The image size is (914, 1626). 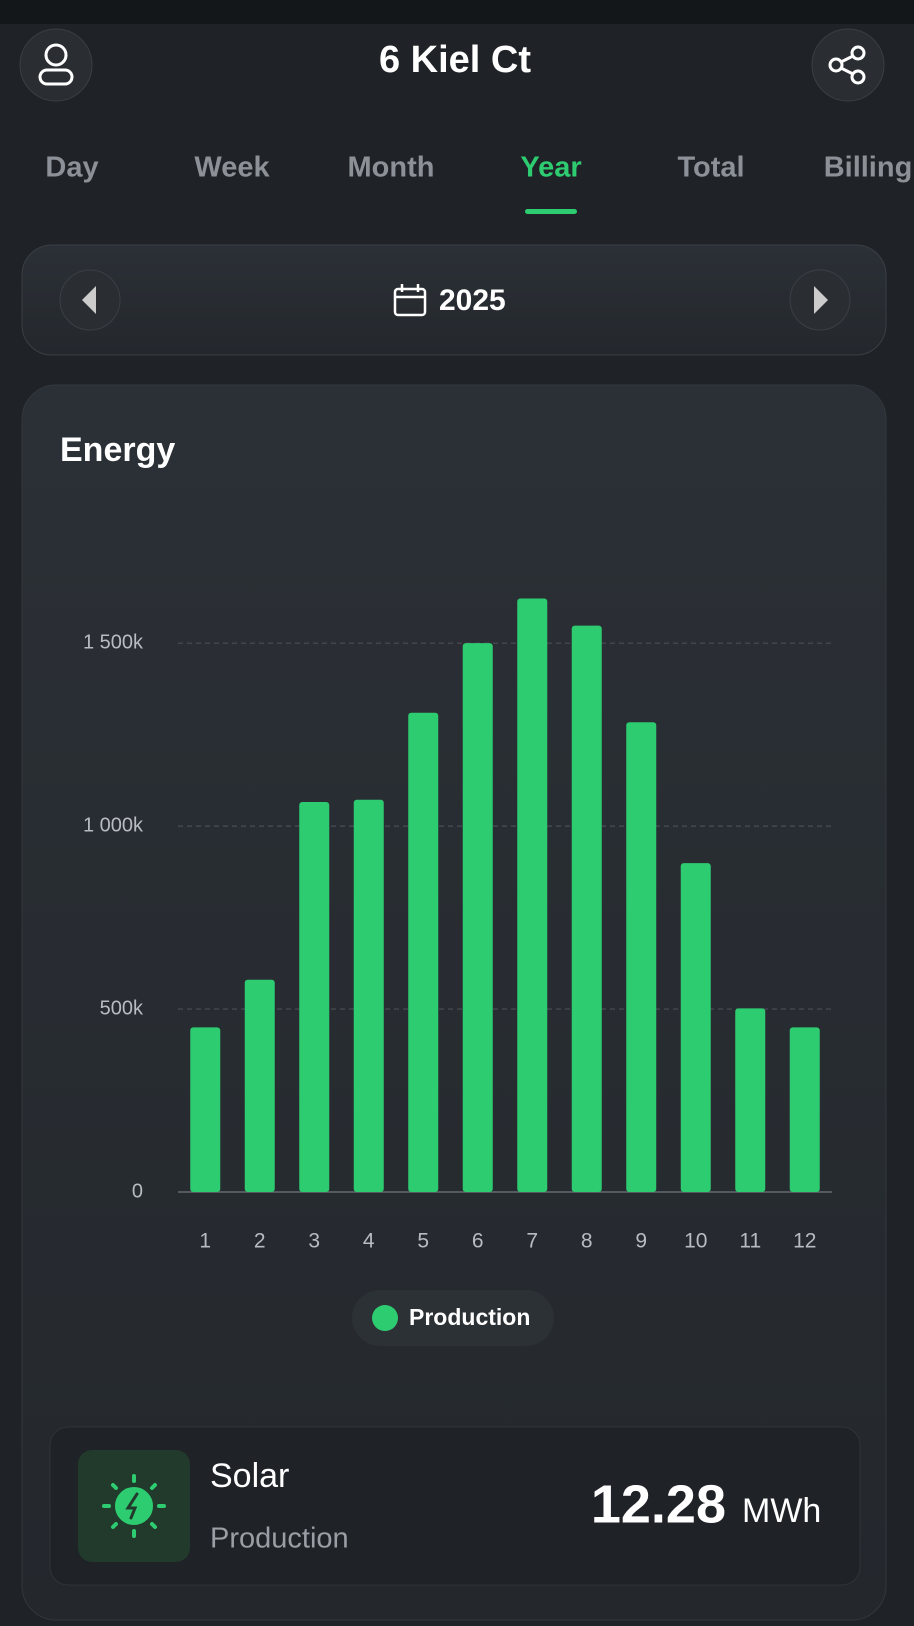 I want to click on tab: Month, so click(x=391, y=168).